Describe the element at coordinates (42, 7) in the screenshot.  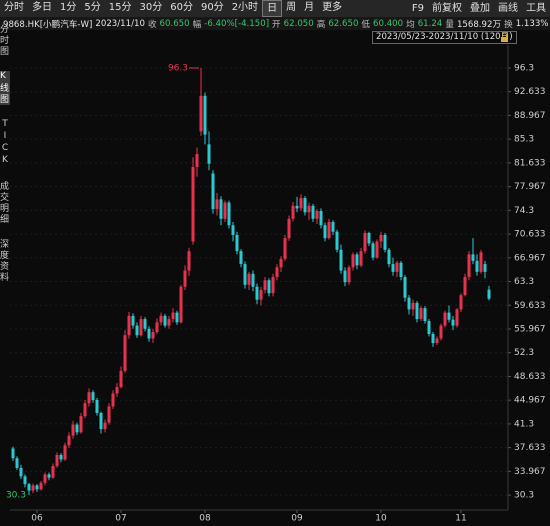
I see `period-tab: 多日` at that location.